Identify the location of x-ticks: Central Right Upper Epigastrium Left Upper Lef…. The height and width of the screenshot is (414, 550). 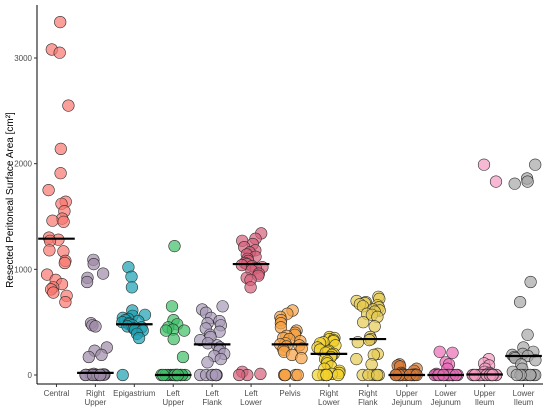
(289, 395).